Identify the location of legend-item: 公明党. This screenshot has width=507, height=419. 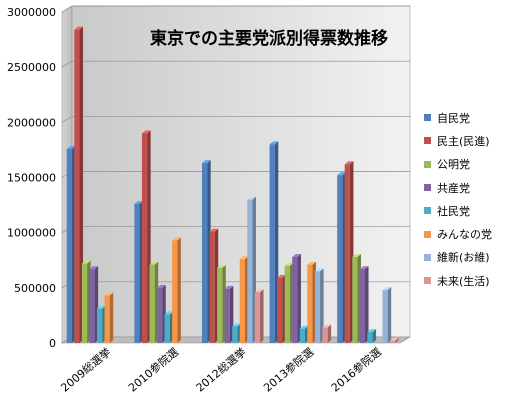
(465, 164).